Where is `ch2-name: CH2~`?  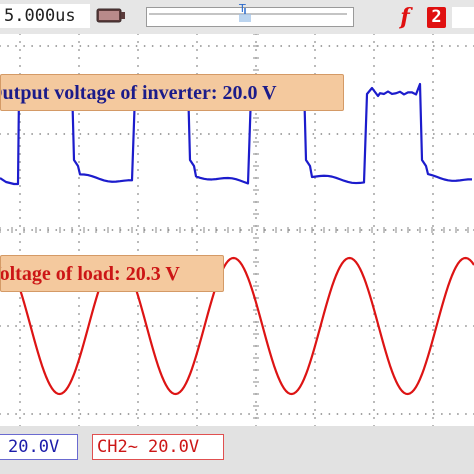 ch2-name: CH2~ is located at coordinates (117, 447).